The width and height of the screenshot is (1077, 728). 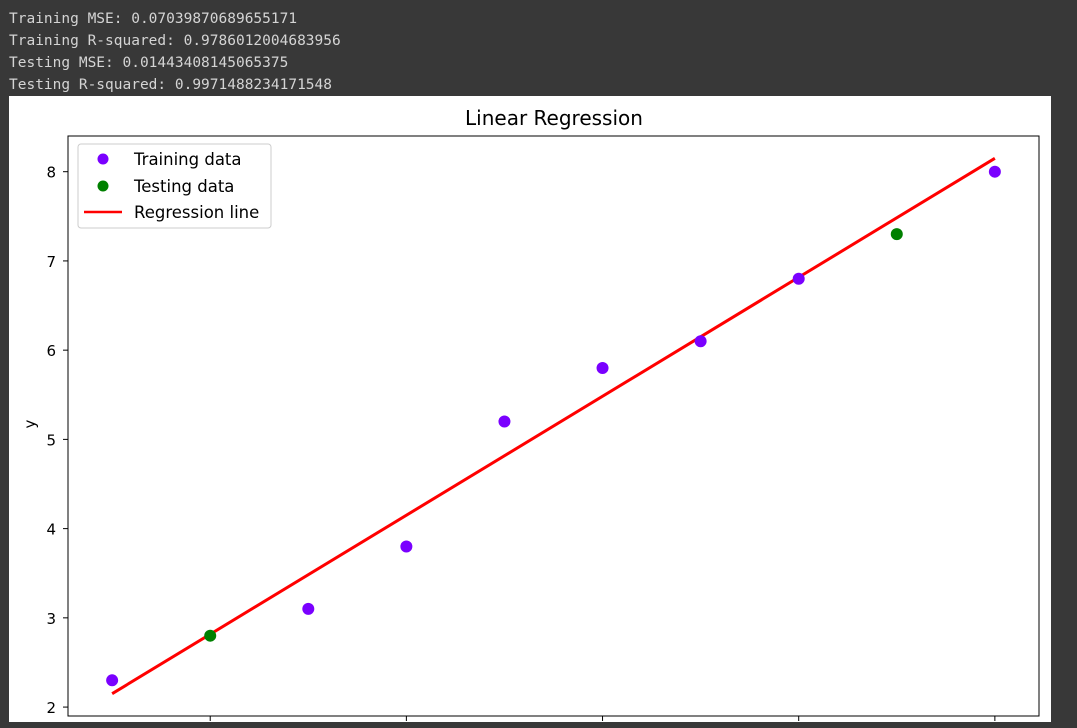 I want to click on testing-r2-line: Testing R-squared: 0.9971488234171548, so click(x=171, y=85).